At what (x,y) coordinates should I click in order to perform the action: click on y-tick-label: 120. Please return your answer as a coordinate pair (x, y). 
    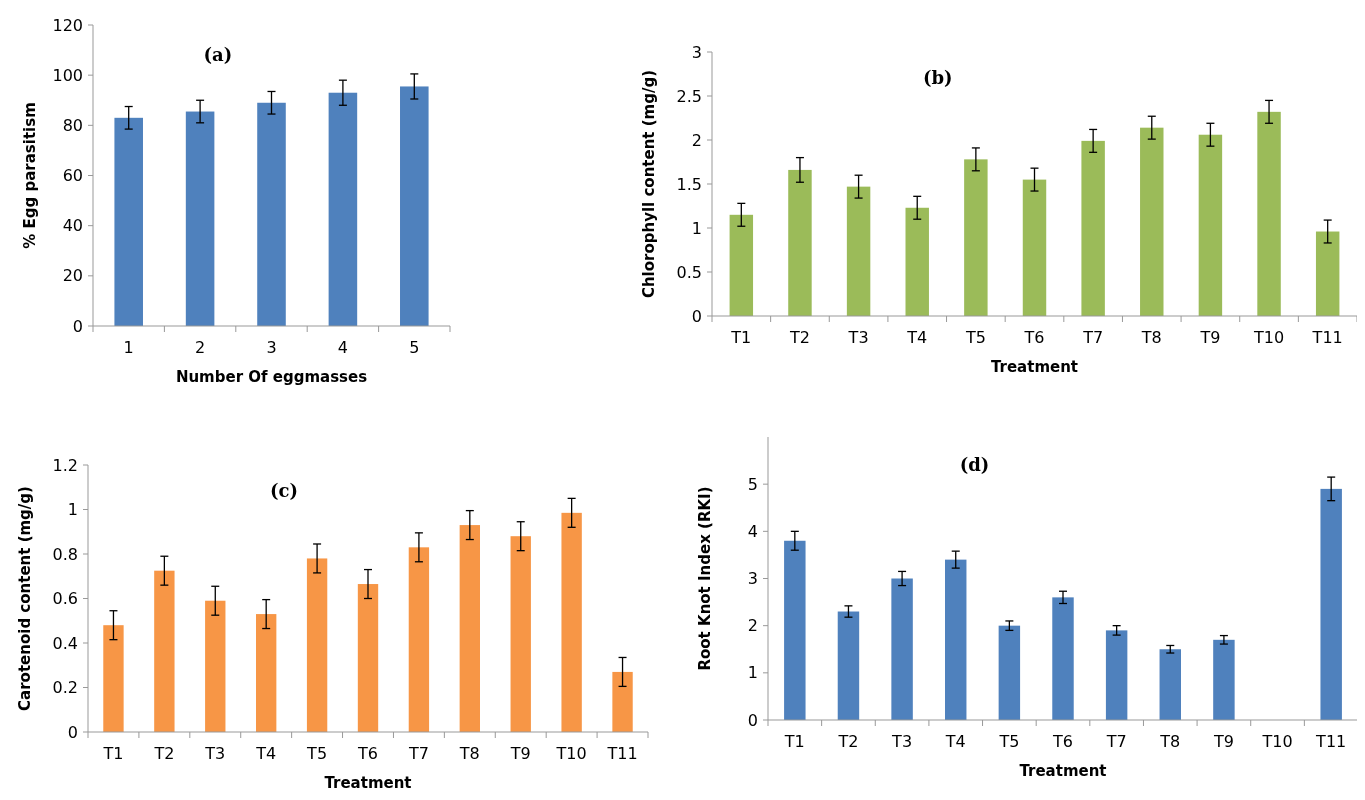
    Looking at the image, I should click on (67, 25).